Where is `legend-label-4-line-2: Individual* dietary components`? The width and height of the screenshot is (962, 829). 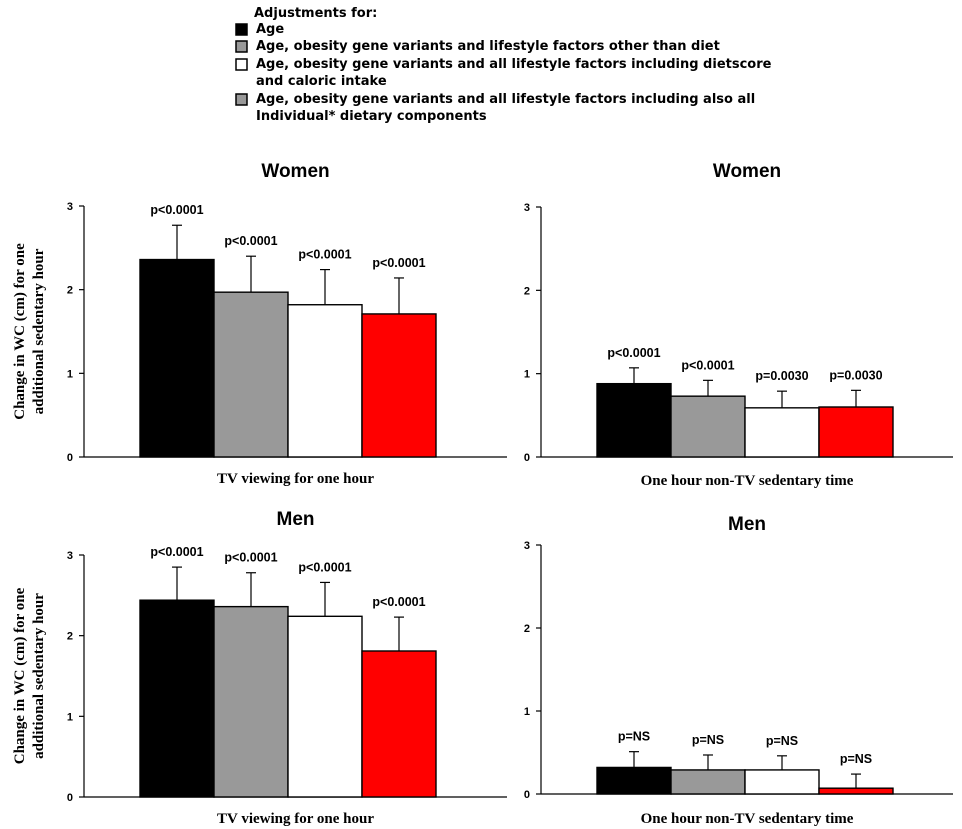 legend-label-4-line-2: Individual* dietary components is located at coordinates (371, 116).